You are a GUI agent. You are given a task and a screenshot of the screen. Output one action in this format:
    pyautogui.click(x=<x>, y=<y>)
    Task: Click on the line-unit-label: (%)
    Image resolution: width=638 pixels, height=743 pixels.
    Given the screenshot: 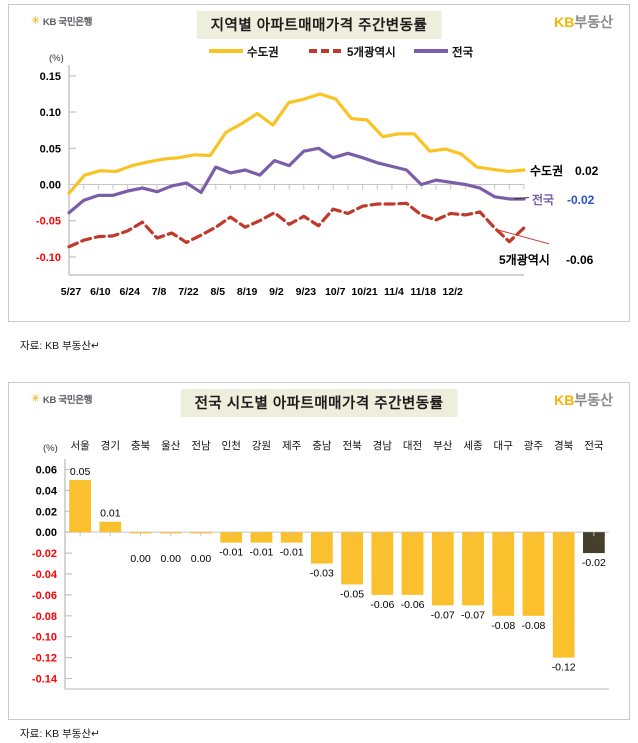 What is the action you would take?
    pyautogui.click(x=56, y=58)
    